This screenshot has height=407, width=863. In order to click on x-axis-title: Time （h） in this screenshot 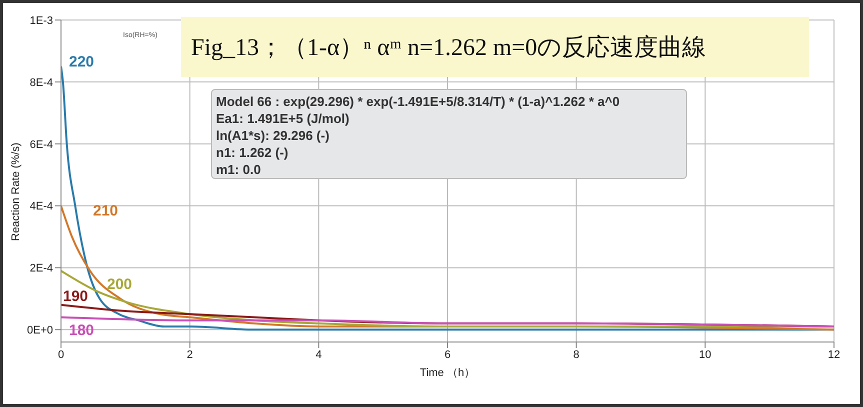, I will do `click(448, 373)`.